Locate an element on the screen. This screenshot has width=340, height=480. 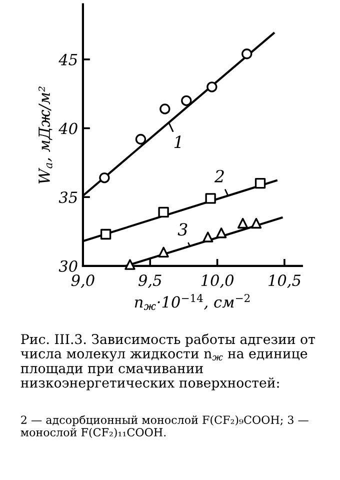
y-tick-label: 35 is located at coordinates (68, 198).